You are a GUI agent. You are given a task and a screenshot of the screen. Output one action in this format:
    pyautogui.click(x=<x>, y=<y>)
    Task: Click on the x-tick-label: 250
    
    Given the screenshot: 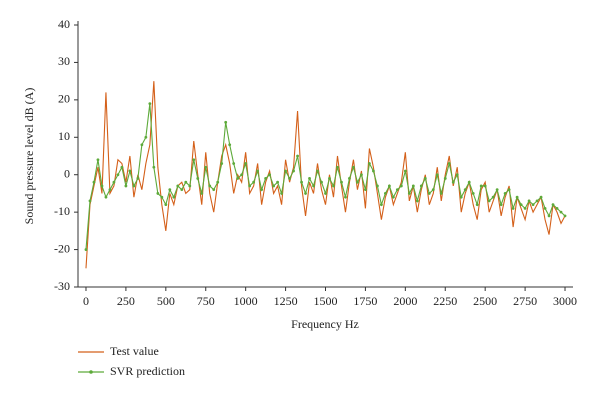 What is the action you would take?
    pyautogui.click(x=126, y=301)
    